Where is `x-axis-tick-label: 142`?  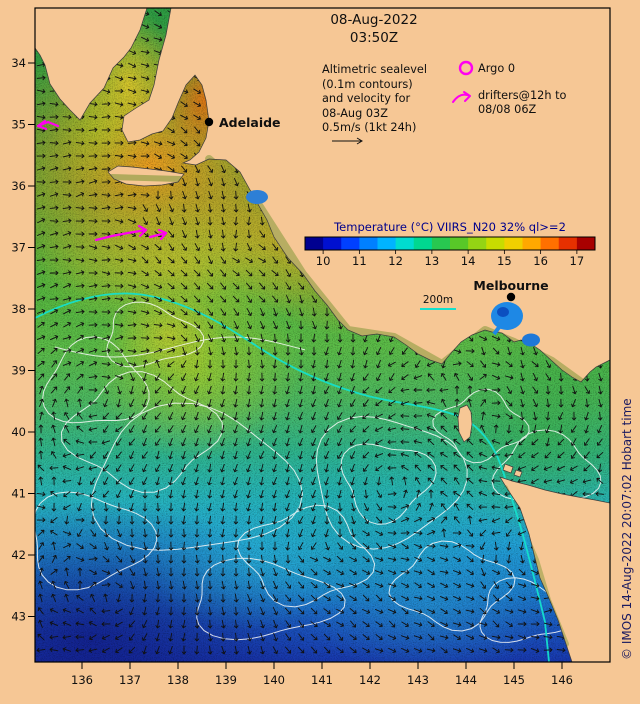 x-axis-tick-label: 142 is located at coordinates (370, 680).